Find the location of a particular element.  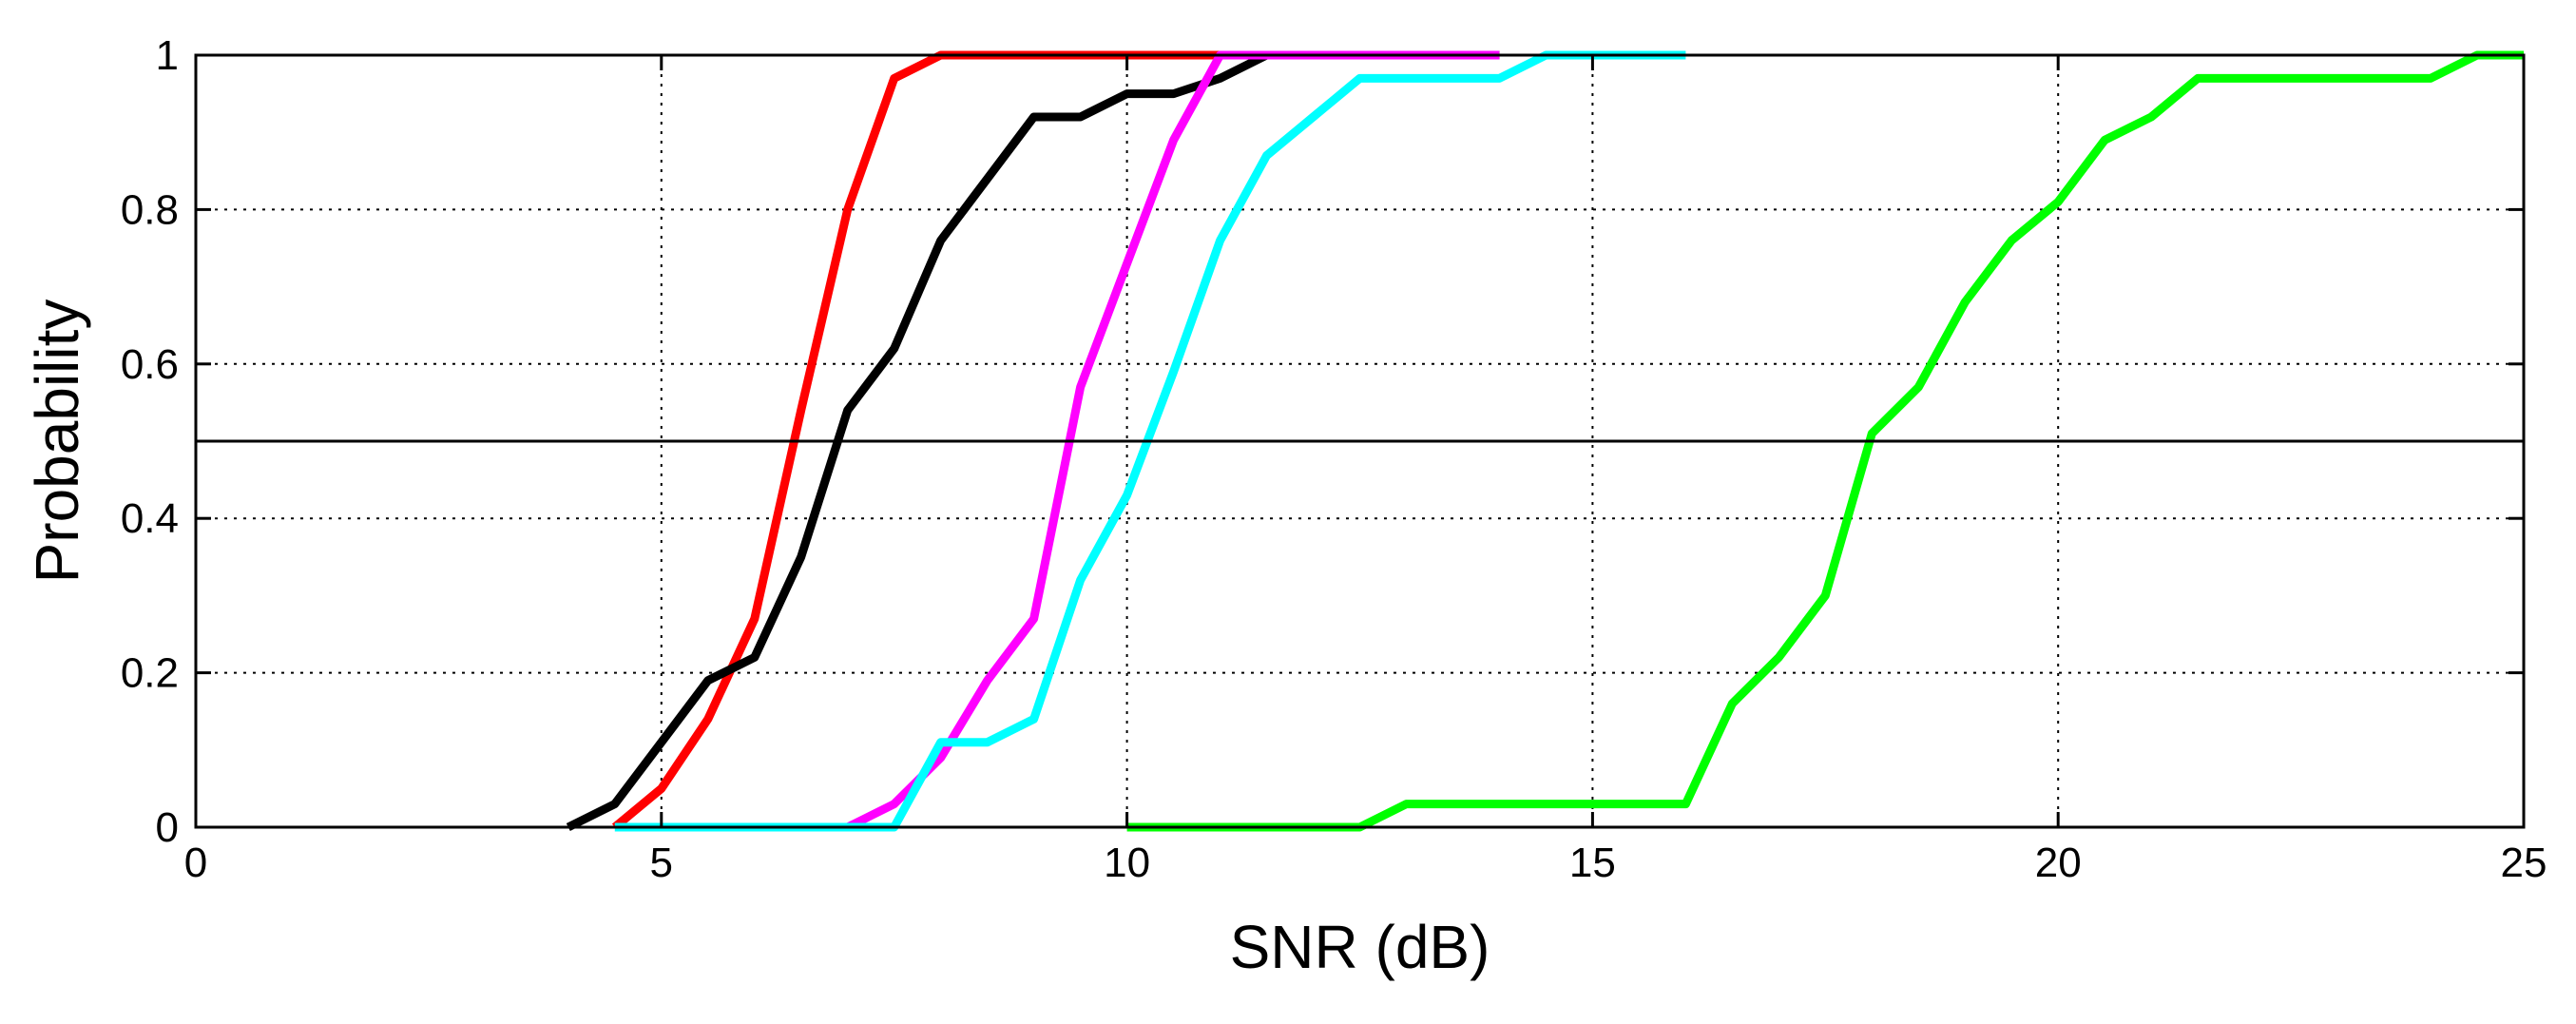

x-tick-label: 0 is located at coordinates (195, 863).